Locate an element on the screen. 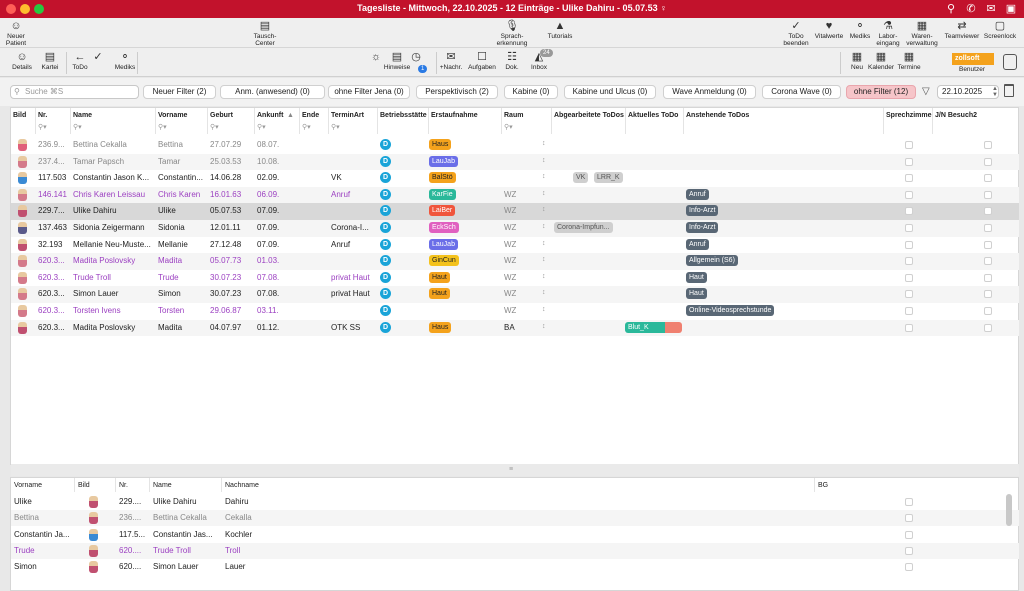  toolbar2-button-14: ▦ Termine is located at coordinates (909, 61).